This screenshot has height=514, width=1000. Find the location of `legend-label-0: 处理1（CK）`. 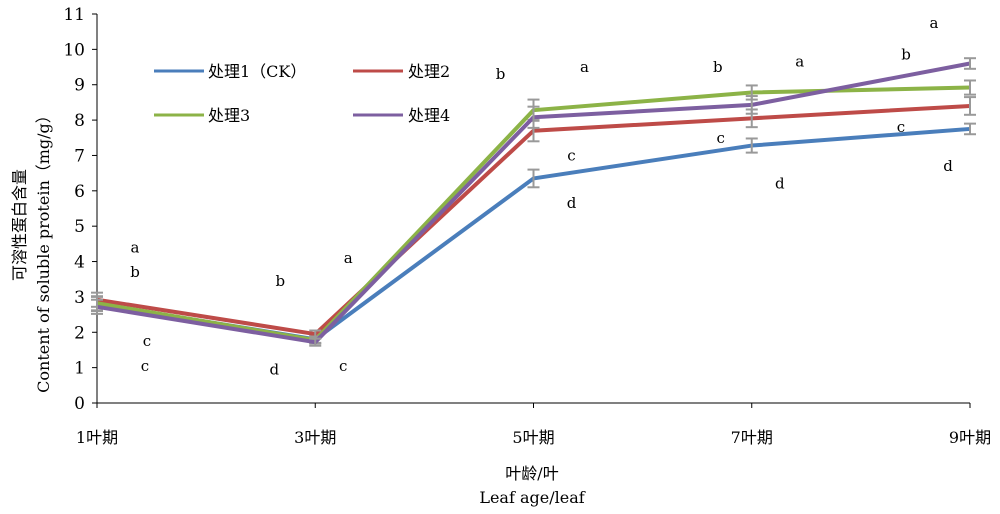

legend-label-0: 处理1（CK） is located at coordinates (257, 71).